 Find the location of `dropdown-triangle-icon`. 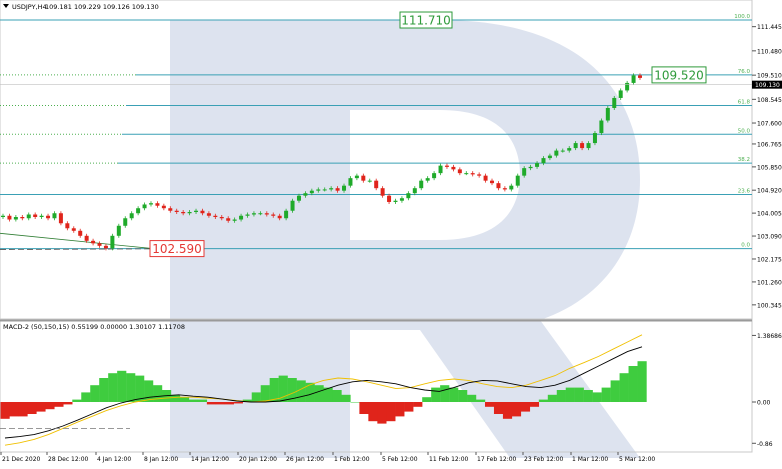

dropdown-triangle-icon is located at coordinates (6, 6).